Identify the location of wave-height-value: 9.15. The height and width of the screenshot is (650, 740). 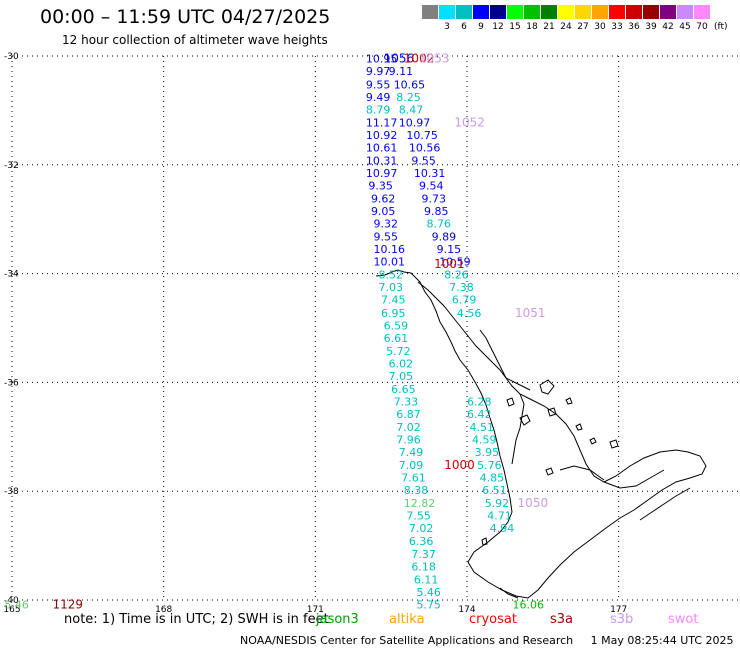
(449, 249).